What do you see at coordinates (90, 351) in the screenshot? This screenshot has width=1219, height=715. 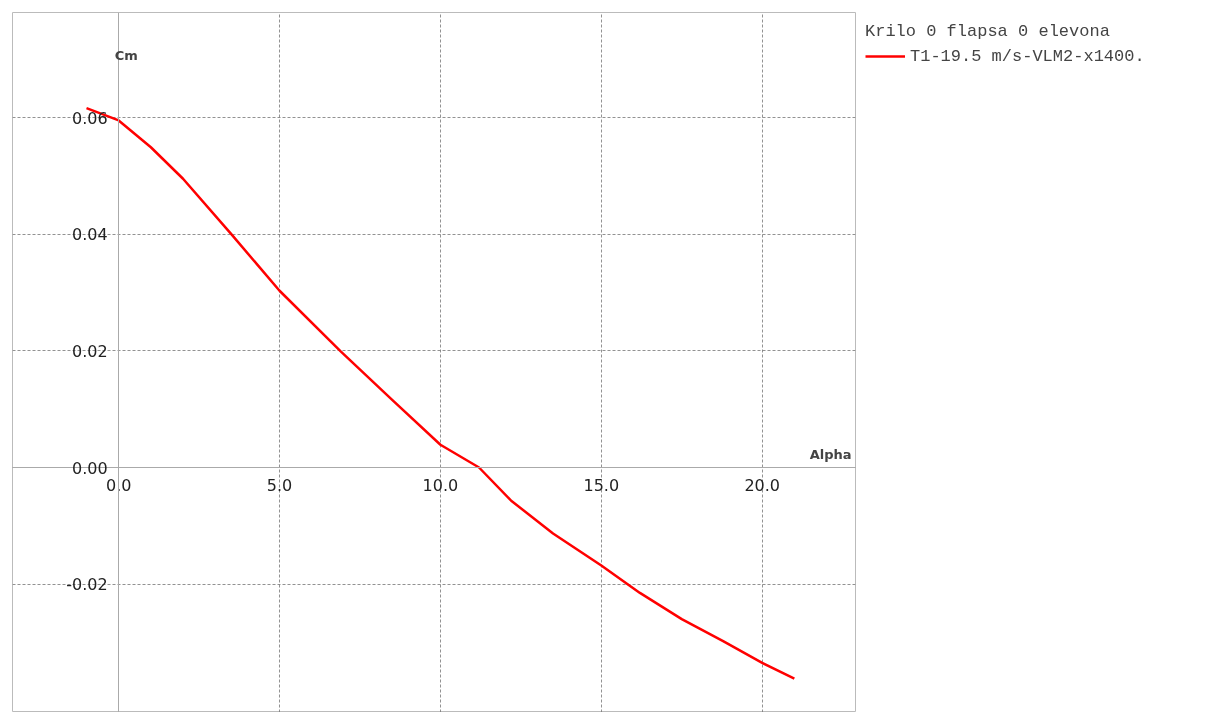 I see `y-tick-label: 0.02` at bounding box center [90, 351].